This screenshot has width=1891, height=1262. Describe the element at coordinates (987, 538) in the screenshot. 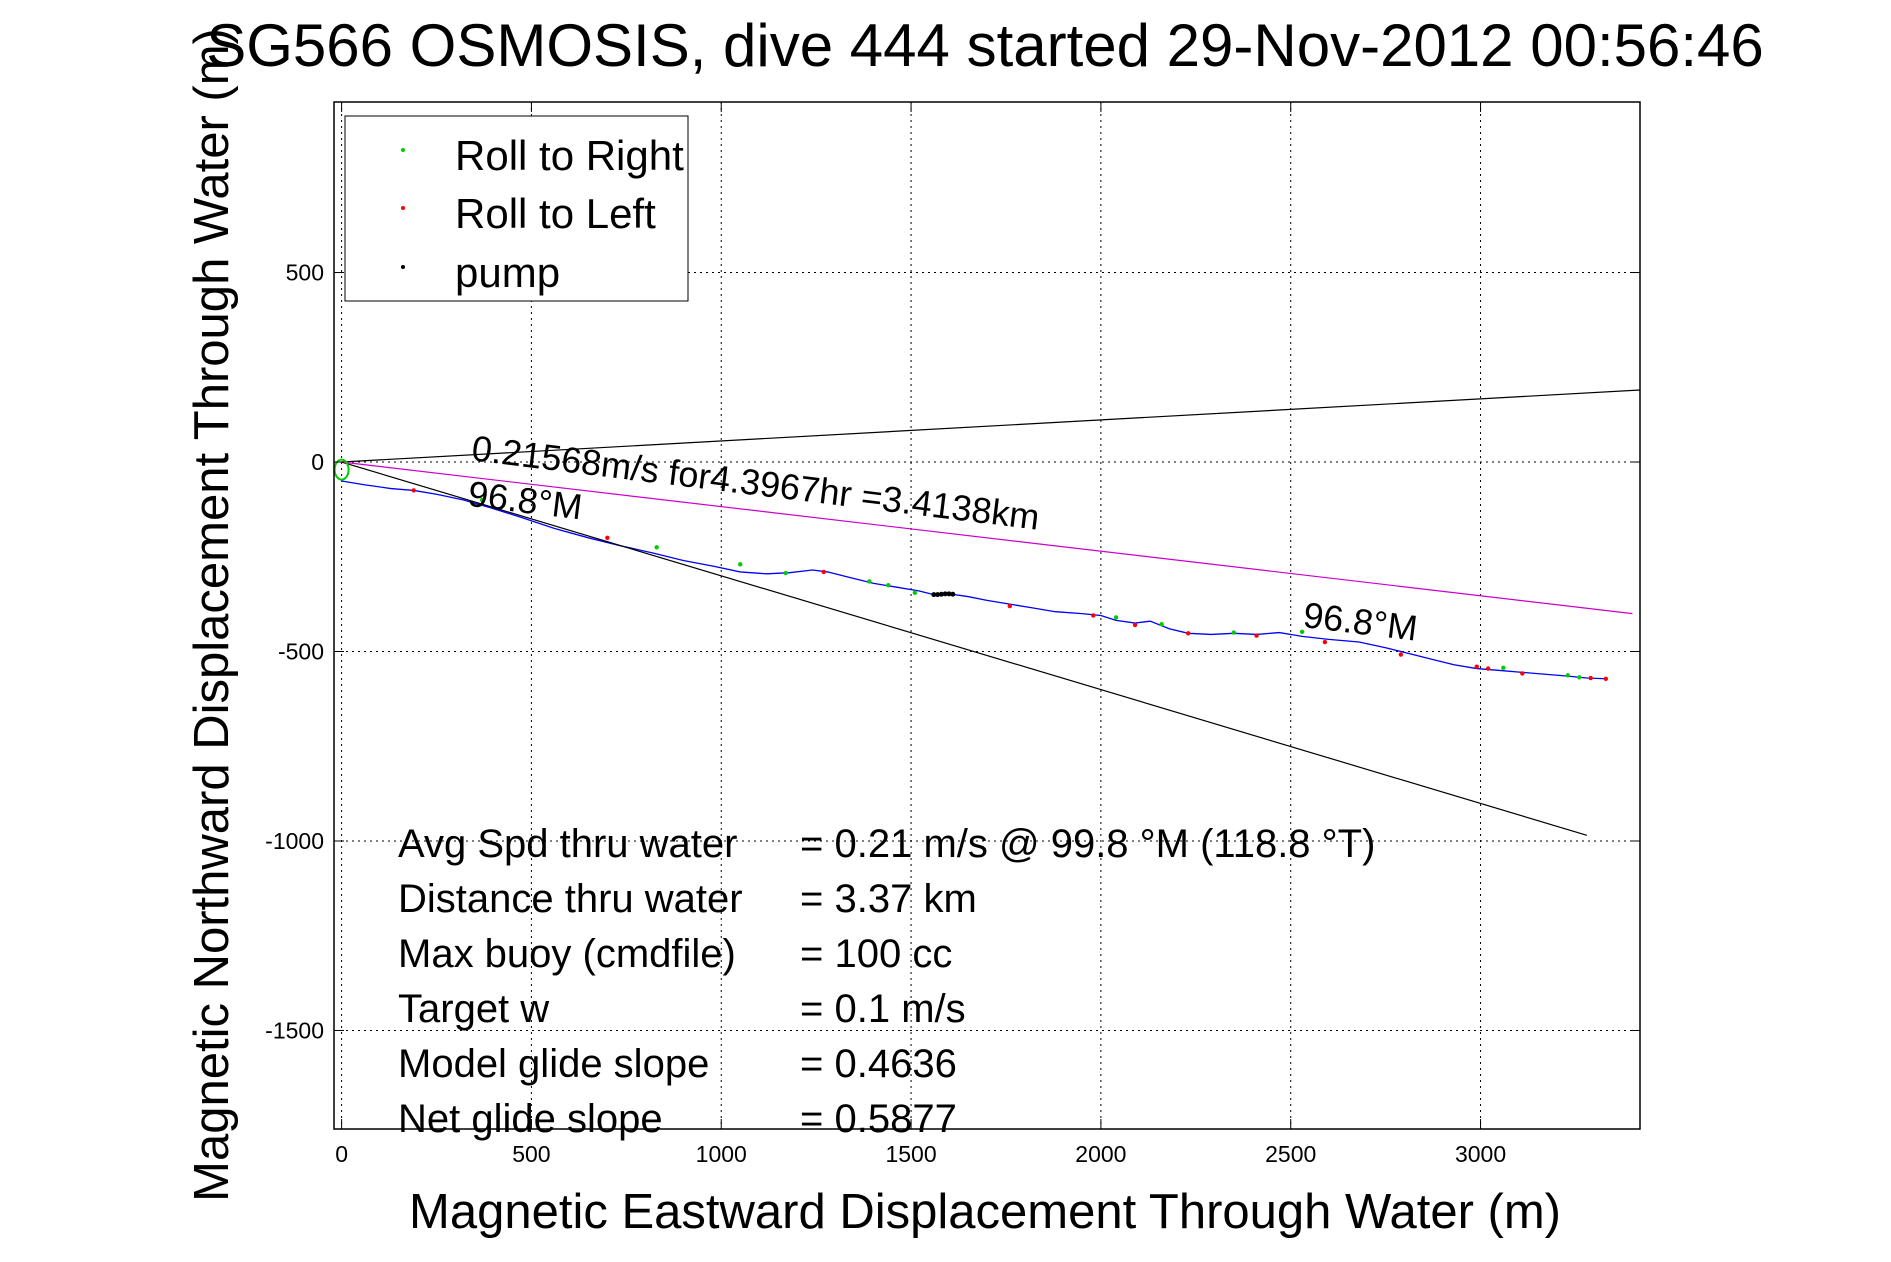

I see `series-line-avg` at that location.